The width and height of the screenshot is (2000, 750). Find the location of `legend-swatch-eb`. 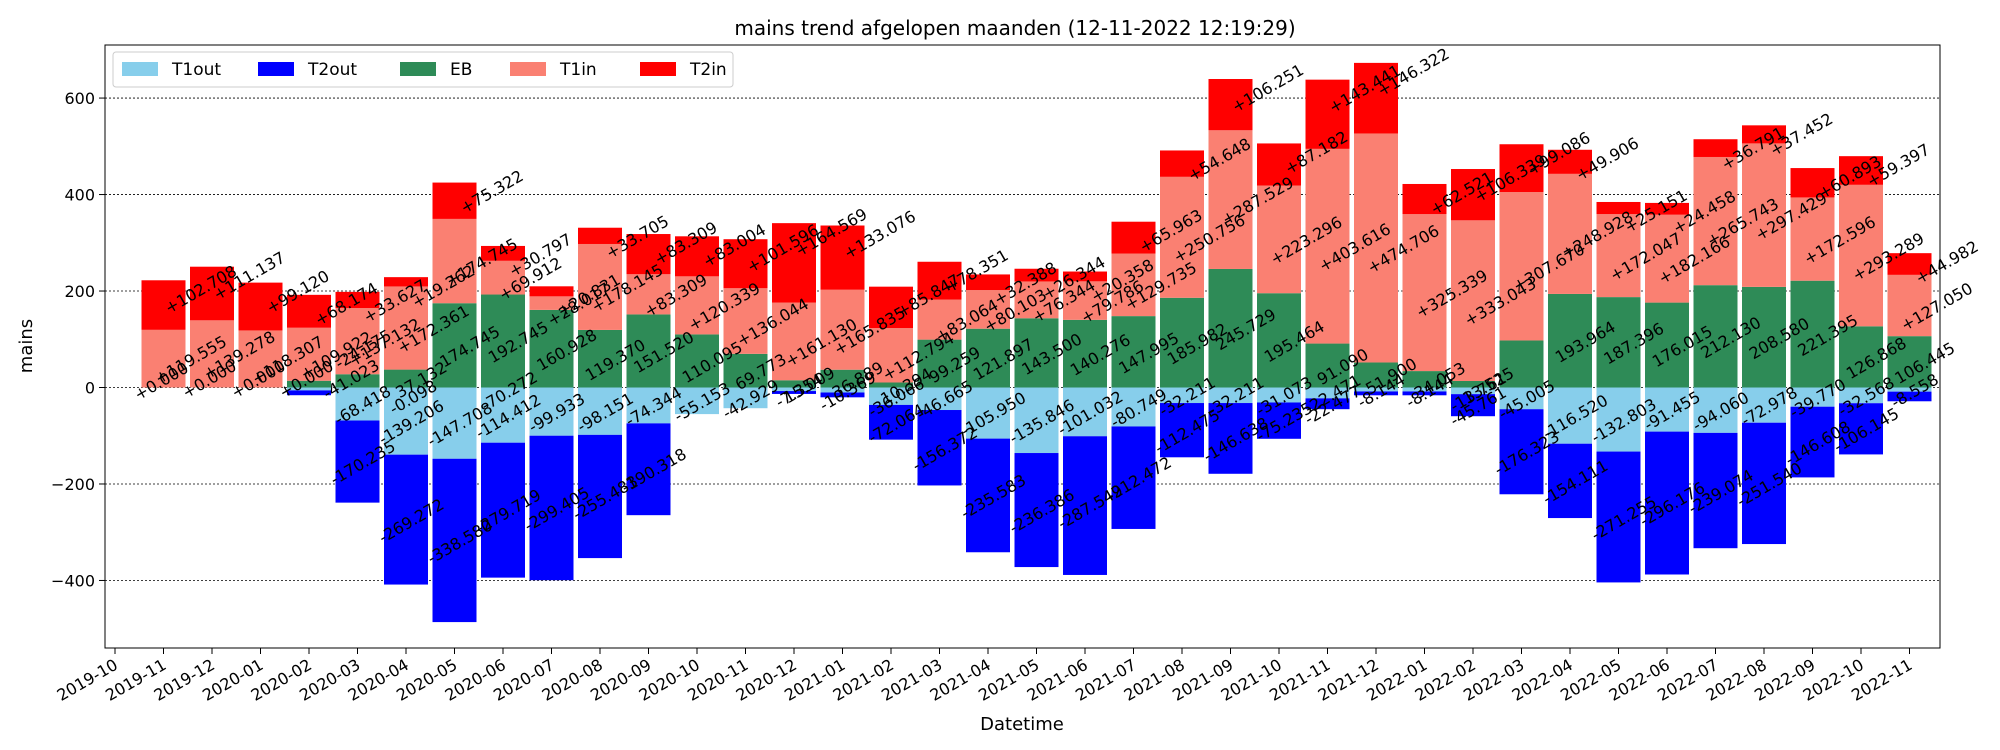

legend-swatch-eb is located at coordinates (418, 69).